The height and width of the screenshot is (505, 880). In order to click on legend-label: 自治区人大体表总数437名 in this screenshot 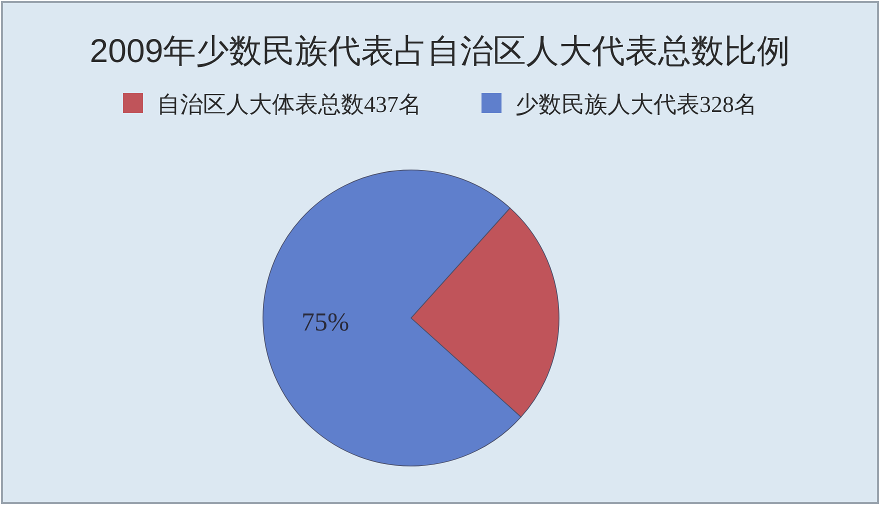, I will do `click(289, 104)`.